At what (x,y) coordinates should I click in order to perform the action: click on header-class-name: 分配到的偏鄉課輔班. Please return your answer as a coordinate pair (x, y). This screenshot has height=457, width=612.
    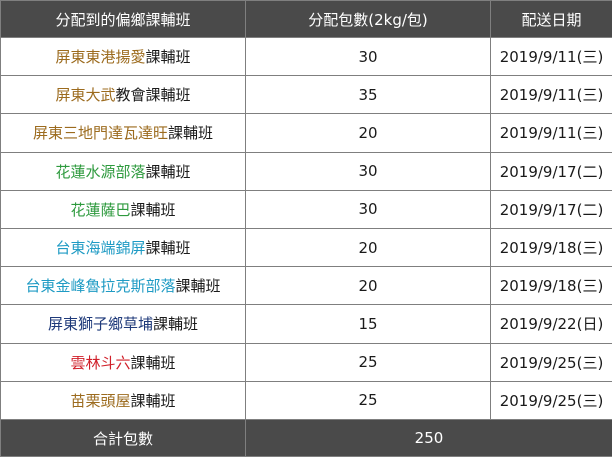
    Looking at the image, I should click on (123, 19).